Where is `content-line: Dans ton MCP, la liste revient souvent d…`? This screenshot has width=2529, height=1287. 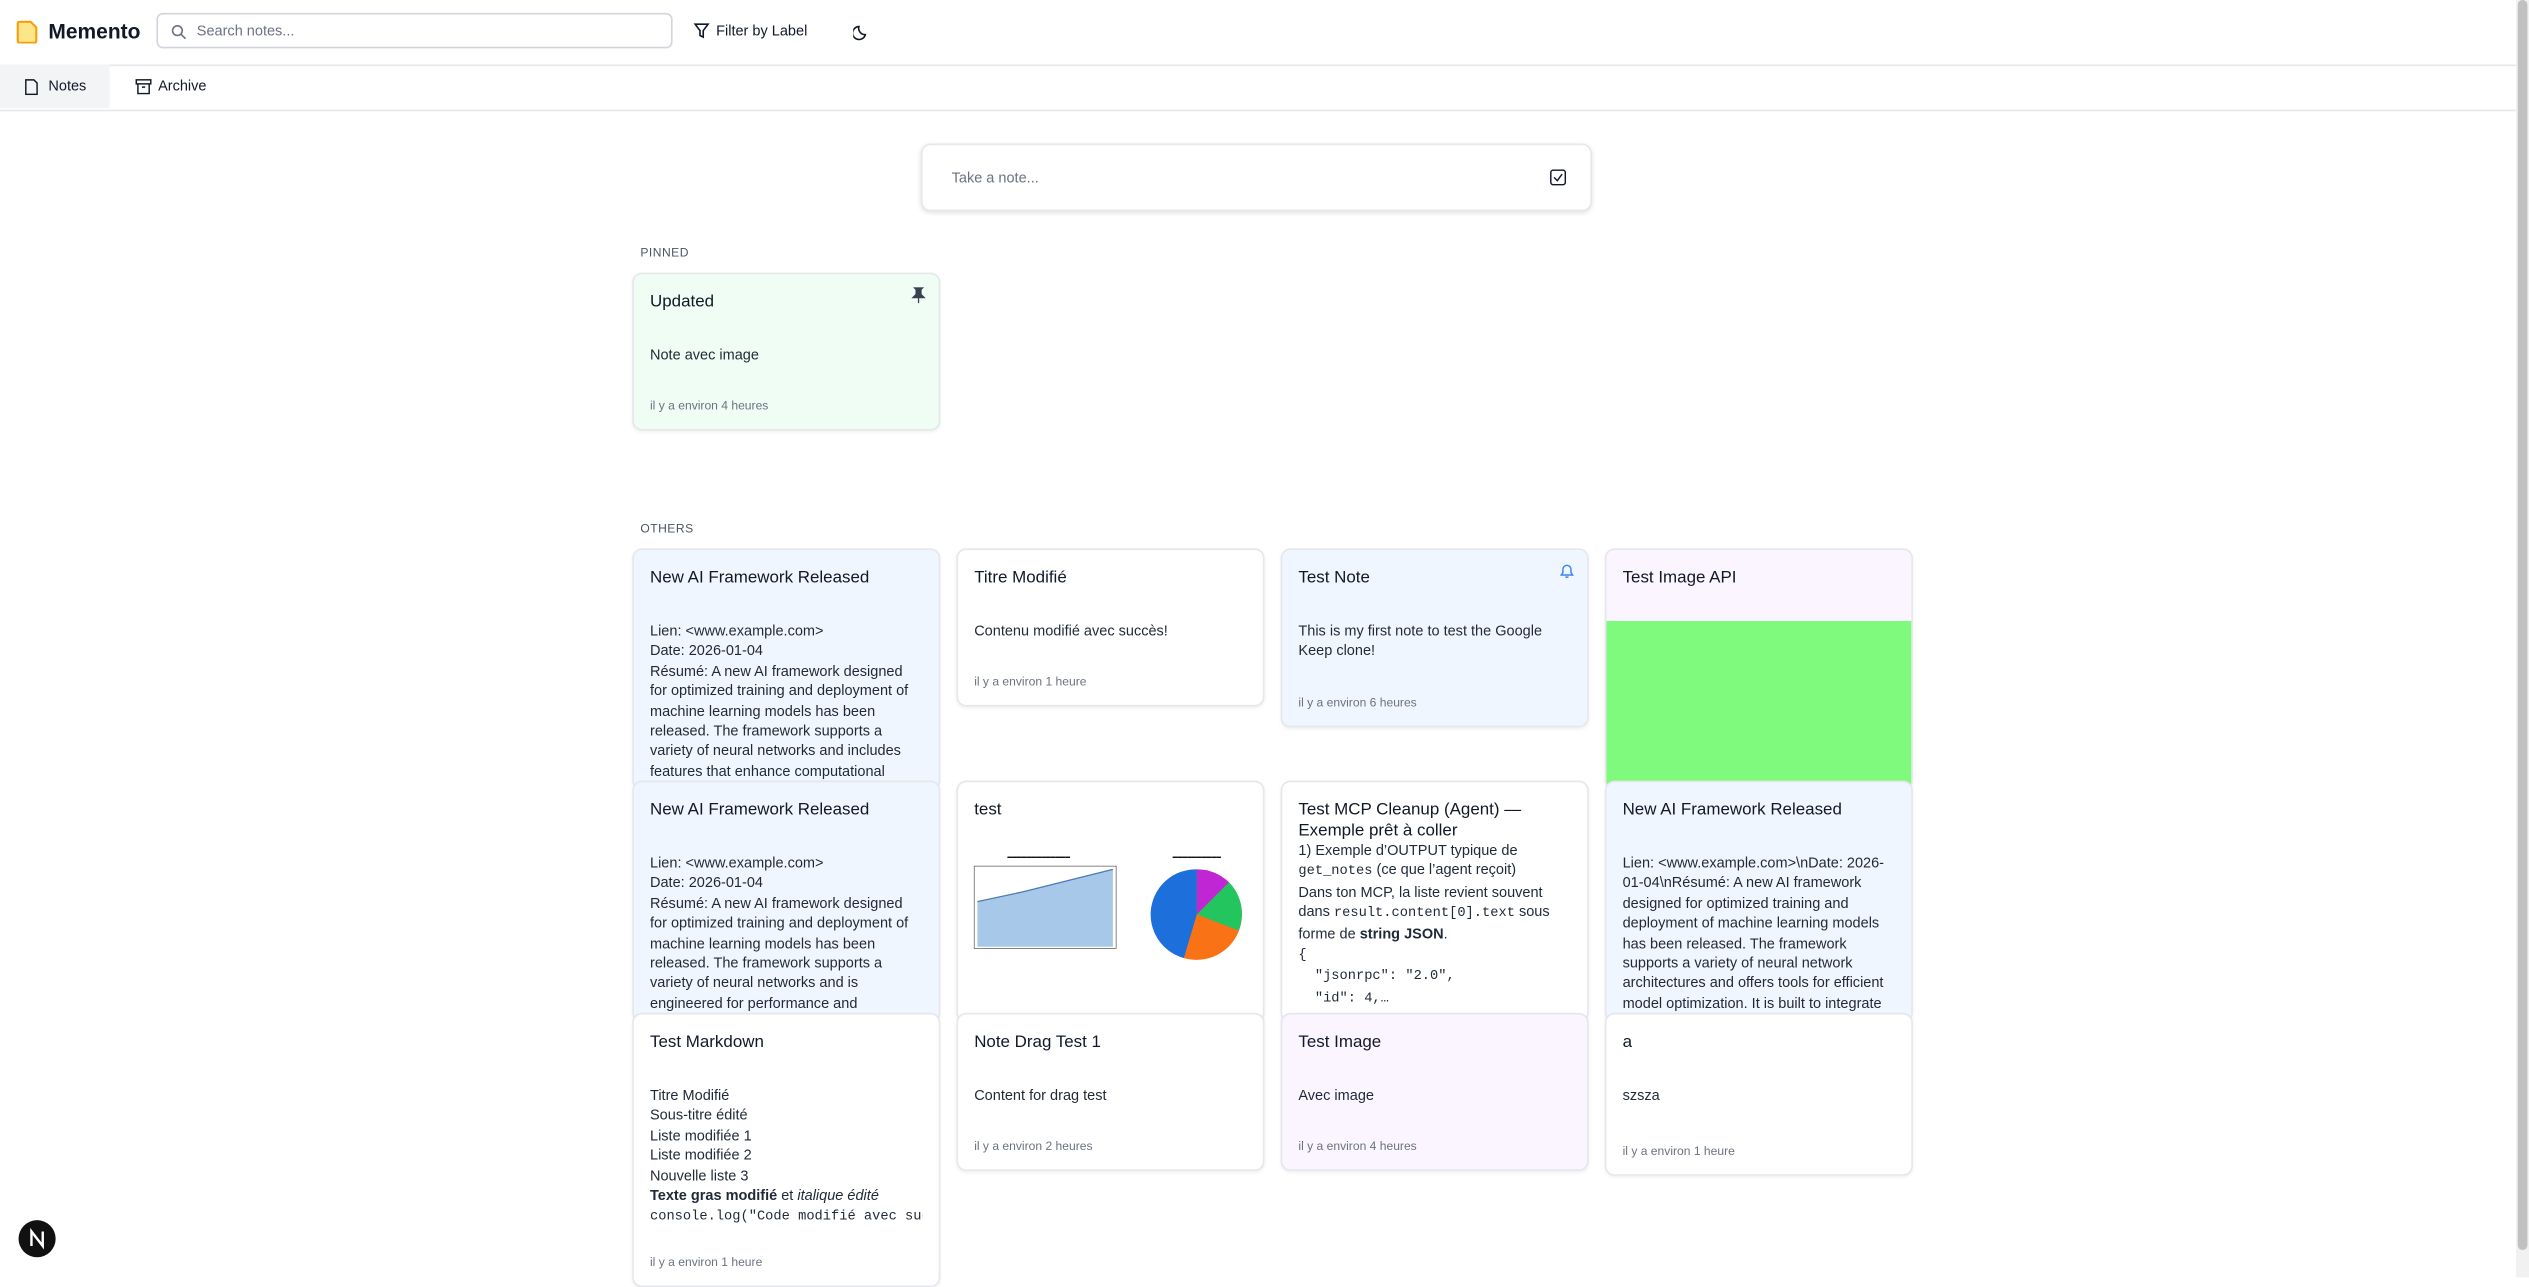
content-line: Dans ton MCP, la liste revient souvent d… is located at coordinates (1434, 913).